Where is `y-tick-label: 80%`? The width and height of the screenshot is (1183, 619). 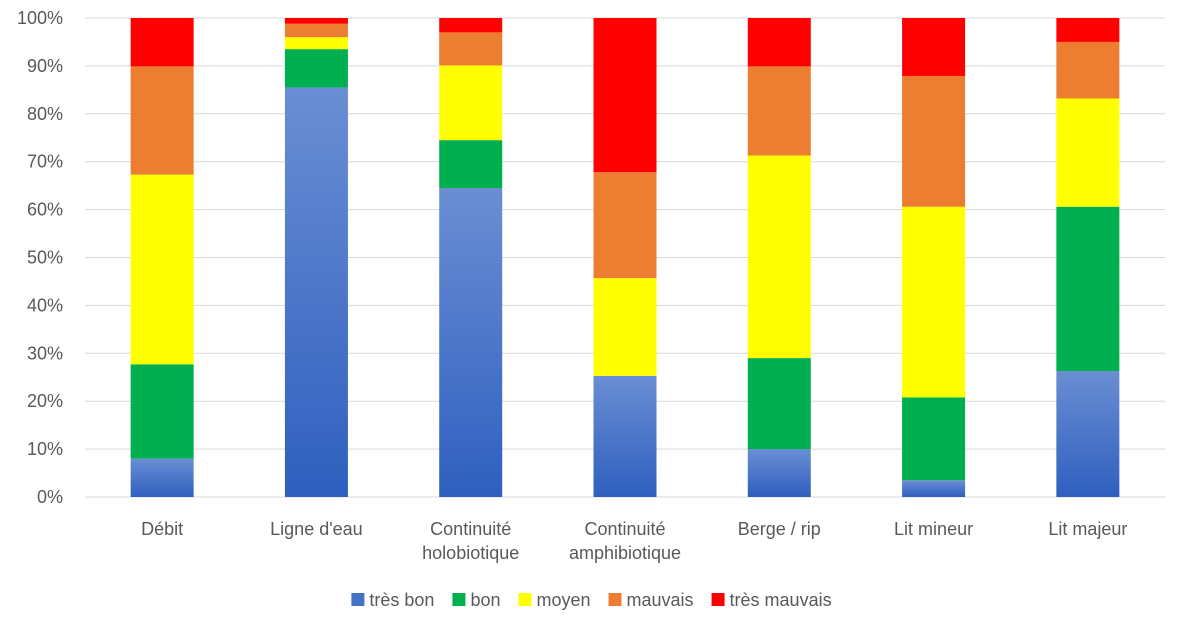 y-tick-label: 80% is located at coordinates (45, 114).